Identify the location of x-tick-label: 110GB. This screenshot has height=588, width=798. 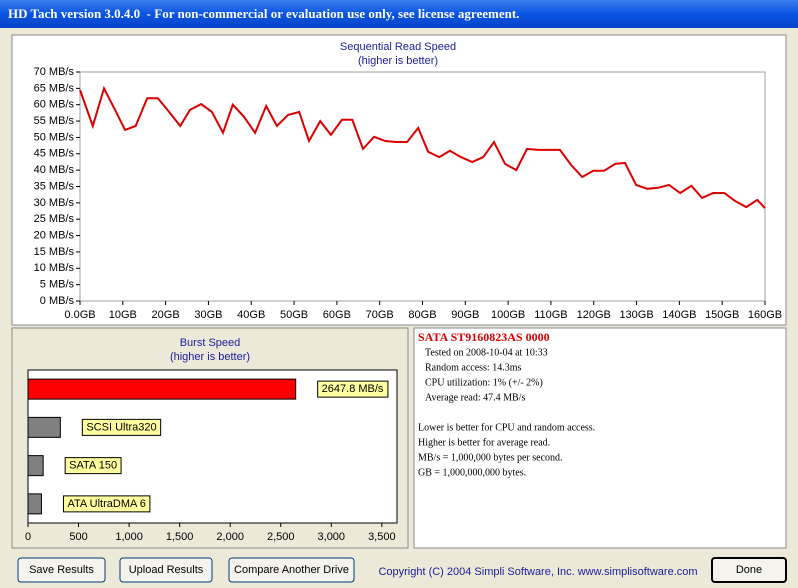
(550, 315).